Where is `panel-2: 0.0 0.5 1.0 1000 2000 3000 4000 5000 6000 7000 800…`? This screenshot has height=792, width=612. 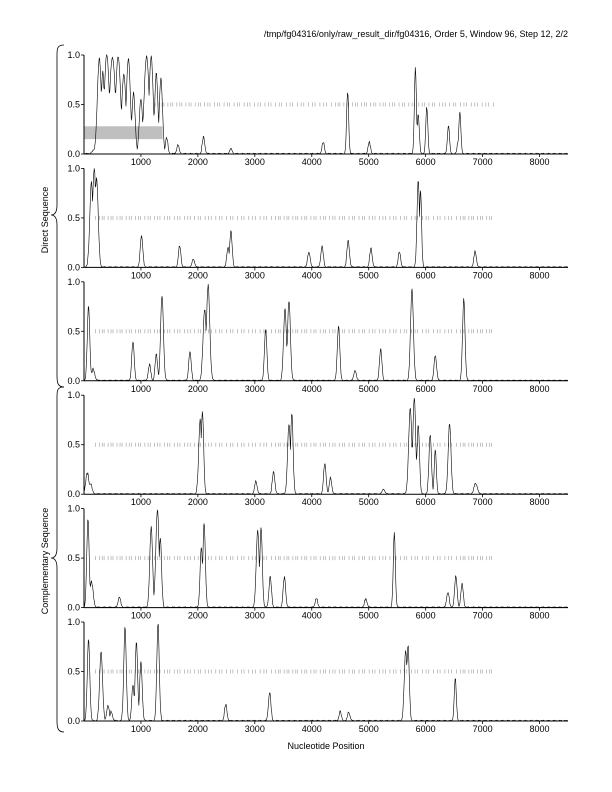
panel-2: 0.0 0.5 1.0 1000 2000 3000 4000 5000 6000 7000 800… is located at coordinates (318, 221).